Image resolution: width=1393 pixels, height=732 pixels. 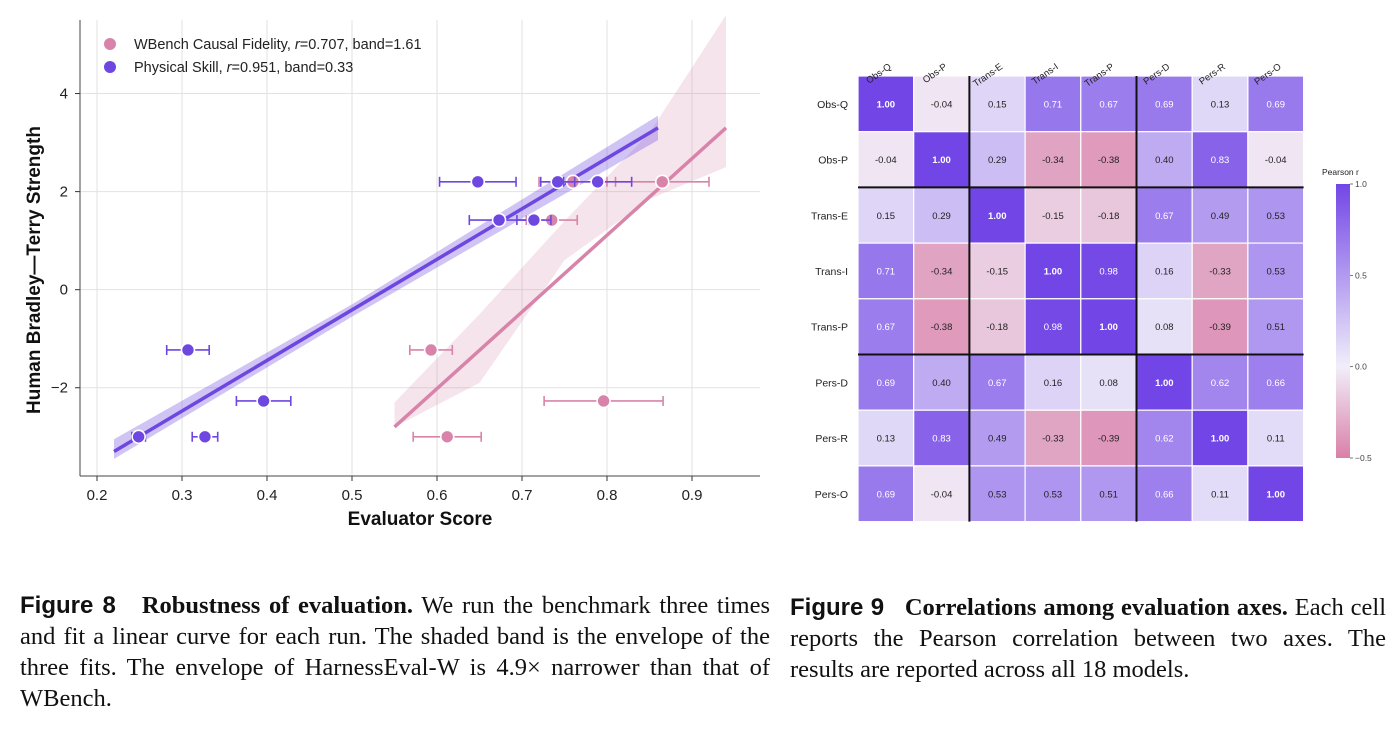 What do you see at coordinates (1109, 439) in the screenshot?
I see `cell-value: -0.39` at bounding box center [1109, 439].